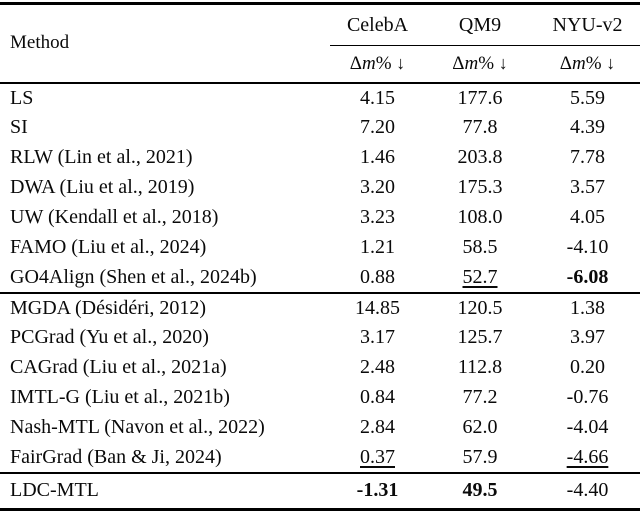  I want to click on value-cell: 0.88, so click(377, 276).